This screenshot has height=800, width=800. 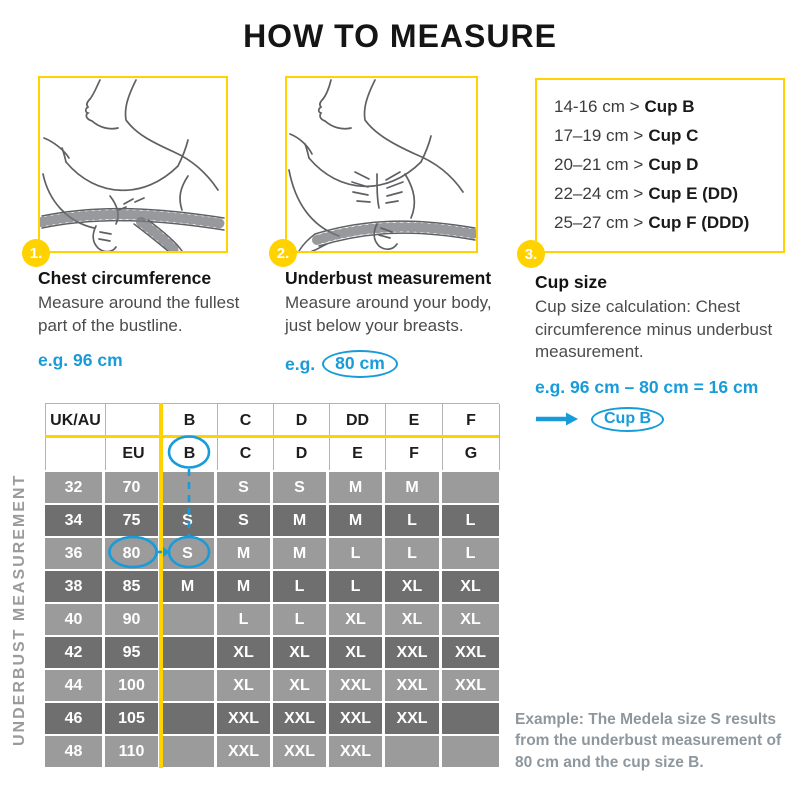 I want to click on cup-label: Cup D, so click(x=673, y=164).